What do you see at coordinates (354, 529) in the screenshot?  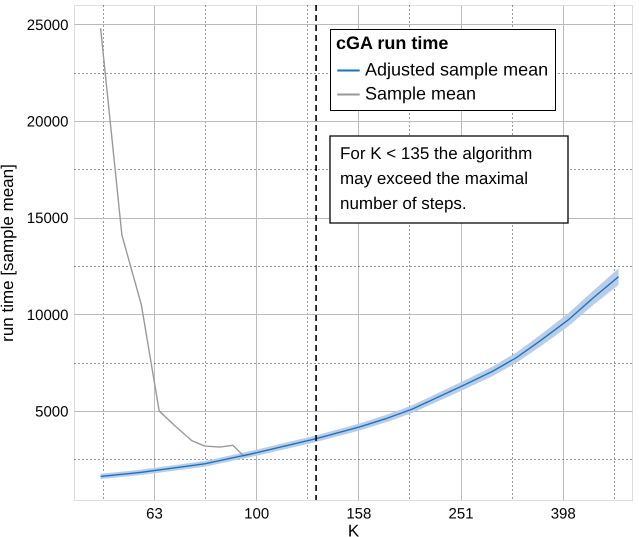 I see `x-axis-title: K` at bounding box center [354, 529].